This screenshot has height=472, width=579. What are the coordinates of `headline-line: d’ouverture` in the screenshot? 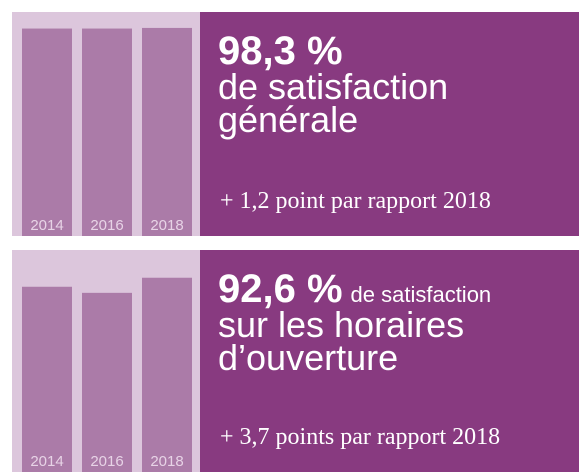 It's located at (308, 357).